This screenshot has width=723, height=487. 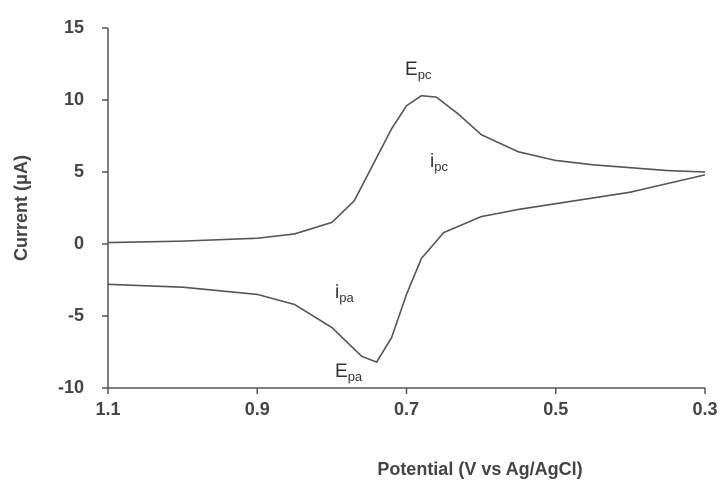 What do you see at coordinates (21, 208) in the screenshot?
I see `y-axis-label: Current (μA)` at bounding box center [21, 208].